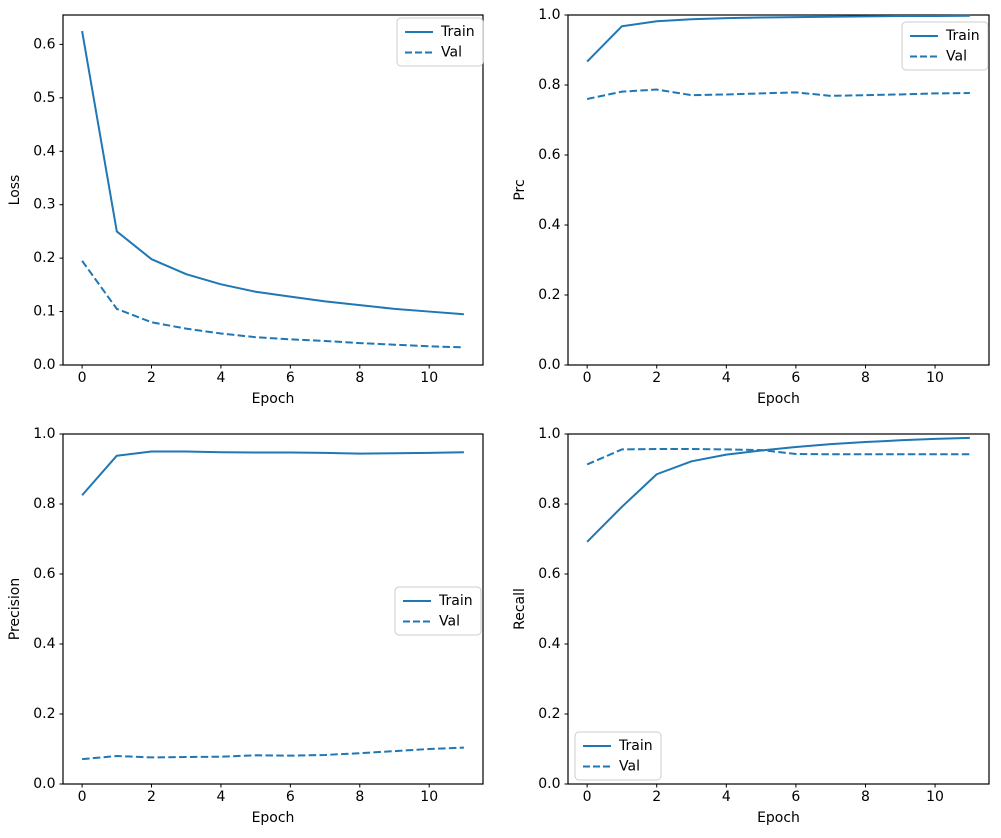  Describe the element at coordinates (44, 205) in the screenshot. I see `y-tick-label: 0.3` at that location.